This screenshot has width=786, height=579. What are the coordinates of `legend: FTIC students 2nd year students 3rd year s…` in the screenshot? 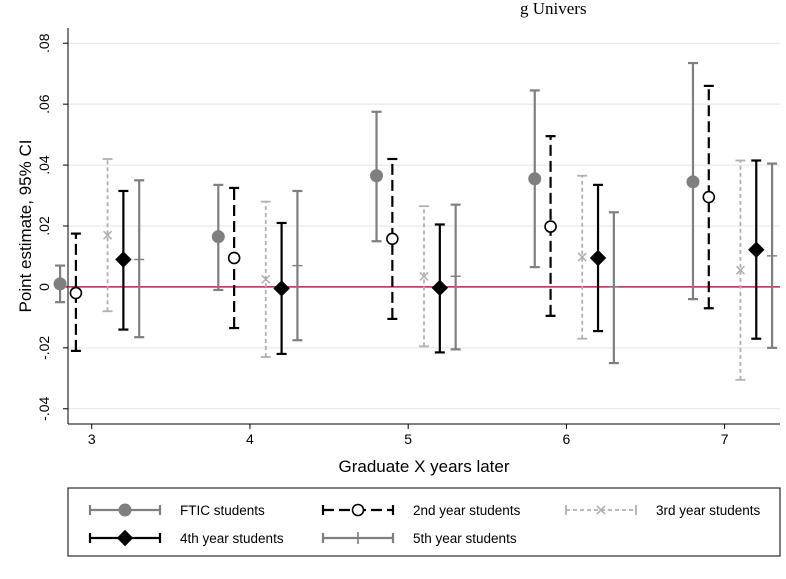 It's located at (424, 525).